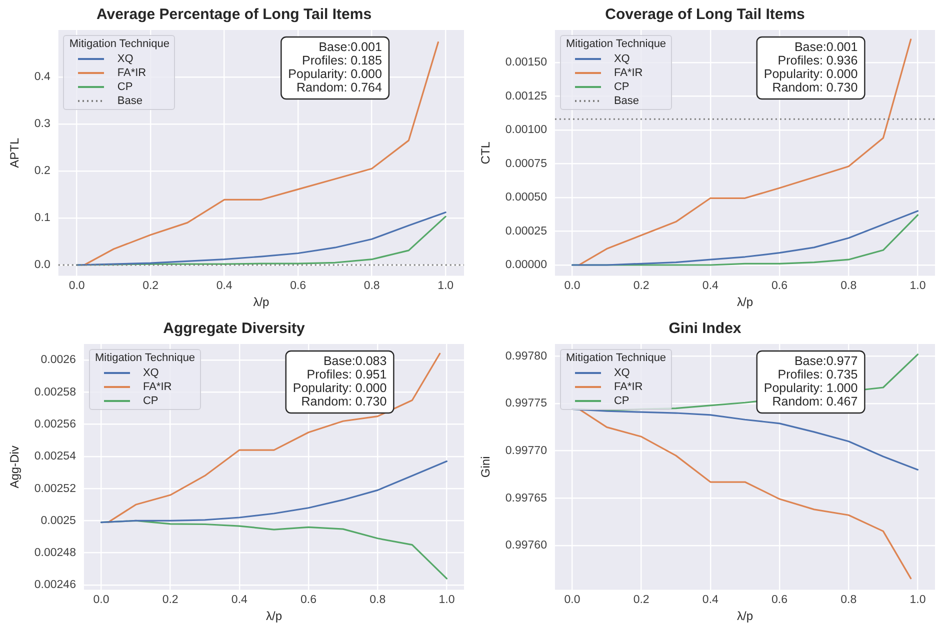 The height and width of the screenshot is (628, 941). What do you see at coordinates (42, 124) in the screenshot?
I see `y-tick-label: 0.3` at bounding box center [42, 124].